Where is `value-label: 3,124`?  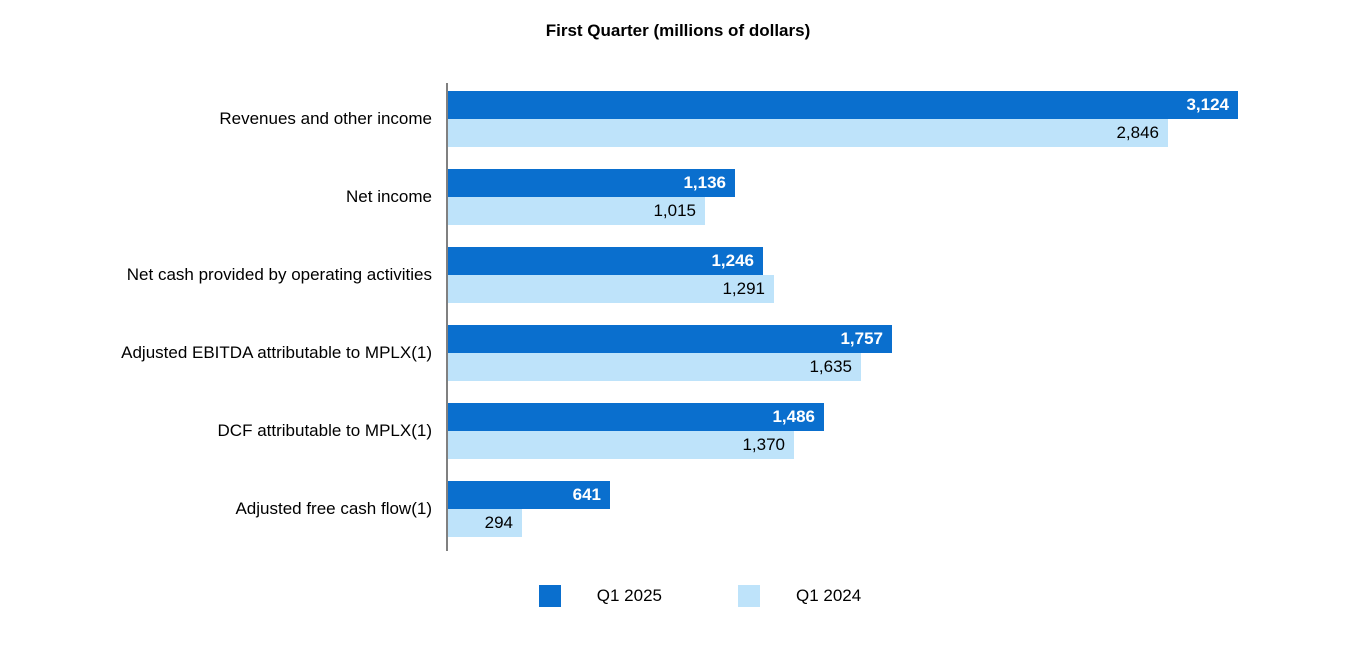
value-label: 3,124 is located at coordinates (1207, 104).